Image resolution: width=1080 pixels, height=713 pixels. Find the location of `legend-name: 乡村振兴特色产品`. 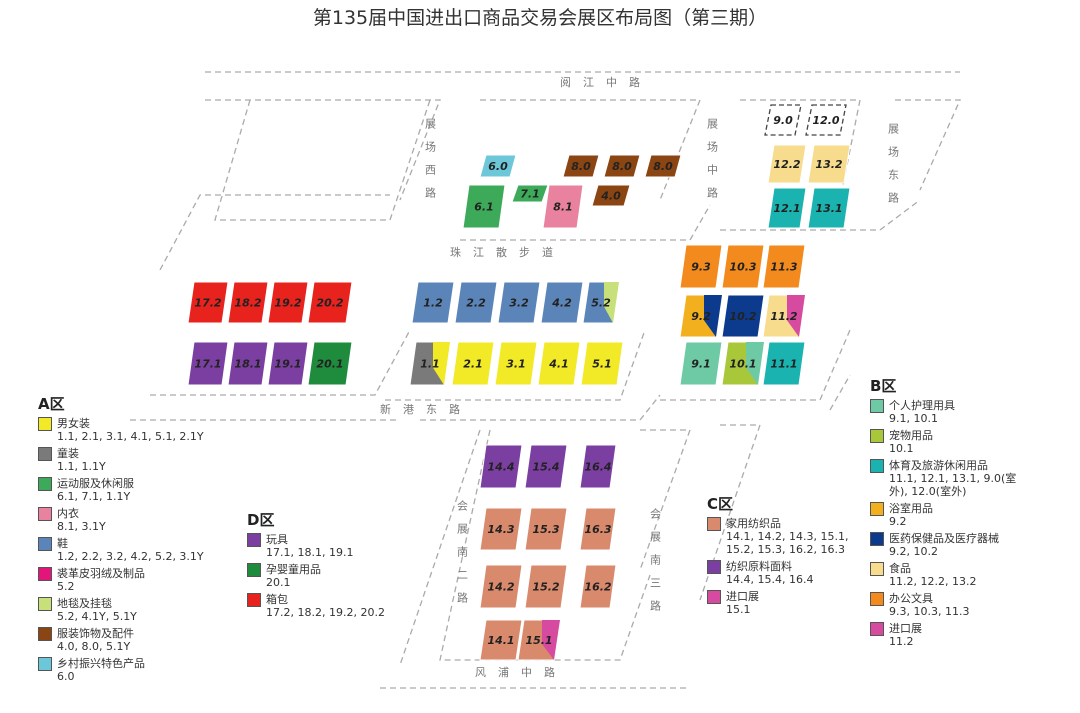

legend-name: 乡村振兴特色产品 is located at coordinates (101, 663).